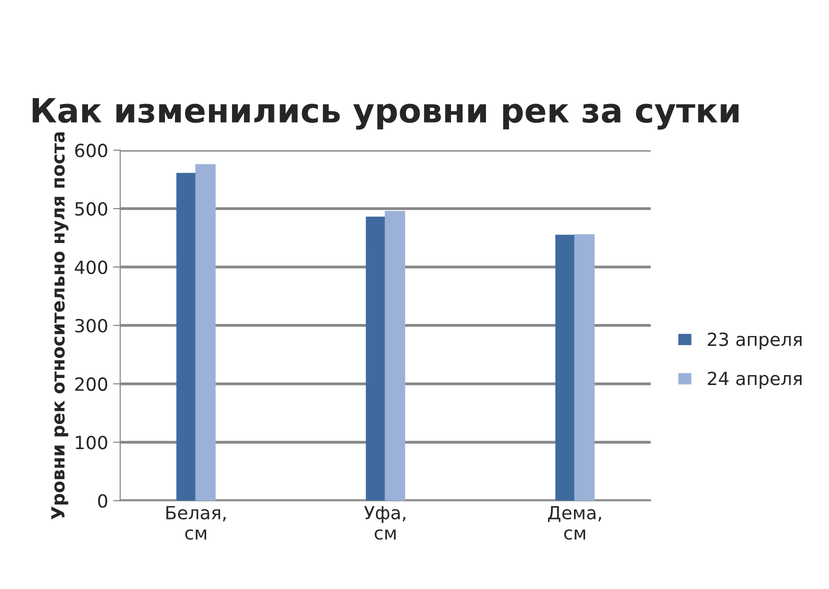 The width and height of the screenshot is (829, 589). I want to click on y-tick-label: 0, so click(103, 501).